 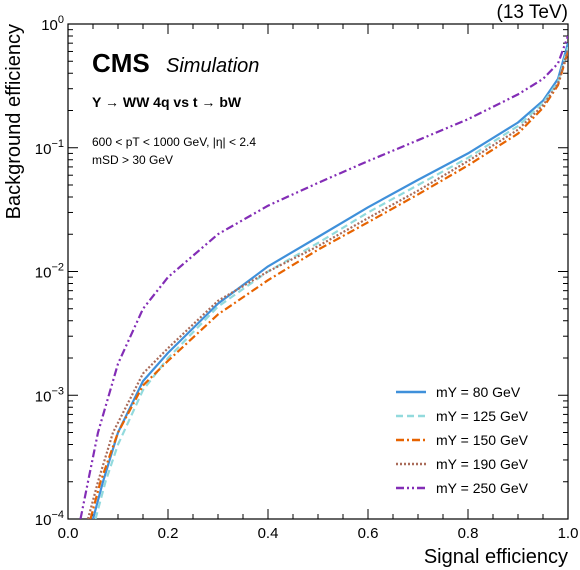 What do you see at coordinates (174, 142) in the screenshot?
I see `cut-line-1: 600 < pT < 1000 GeV, |η| < 2.4` at bounding box center [174, 142].